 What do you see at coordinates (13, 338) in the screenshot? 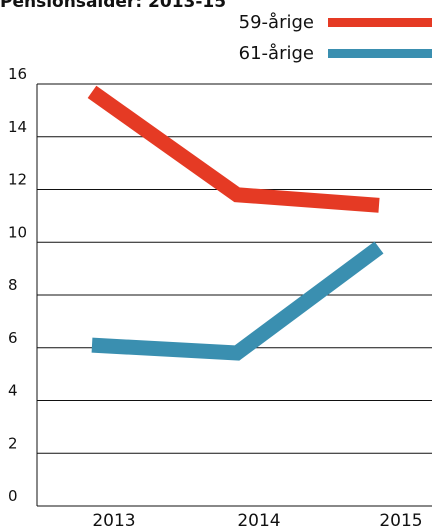
I see `y-tick-label-6: 6` at bounding box center [13, 338].